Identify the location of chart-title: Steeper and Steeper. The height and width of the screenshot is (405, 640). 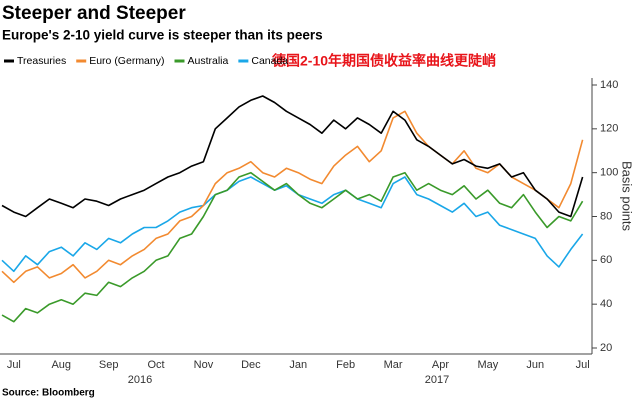
(94, 13).